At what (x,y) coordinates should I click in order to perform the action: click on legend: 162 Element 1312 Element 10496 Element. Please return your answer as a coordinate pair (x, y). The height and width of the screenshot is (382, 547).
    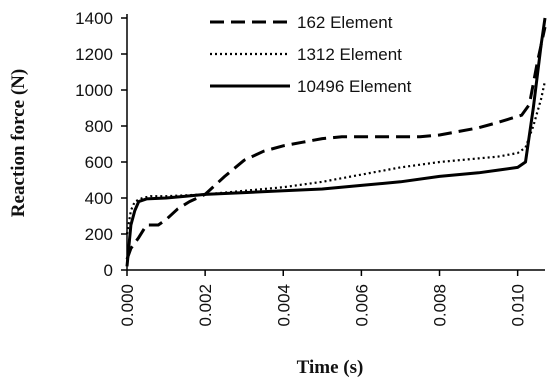
    Looking at the image, I should click on (311, 54).